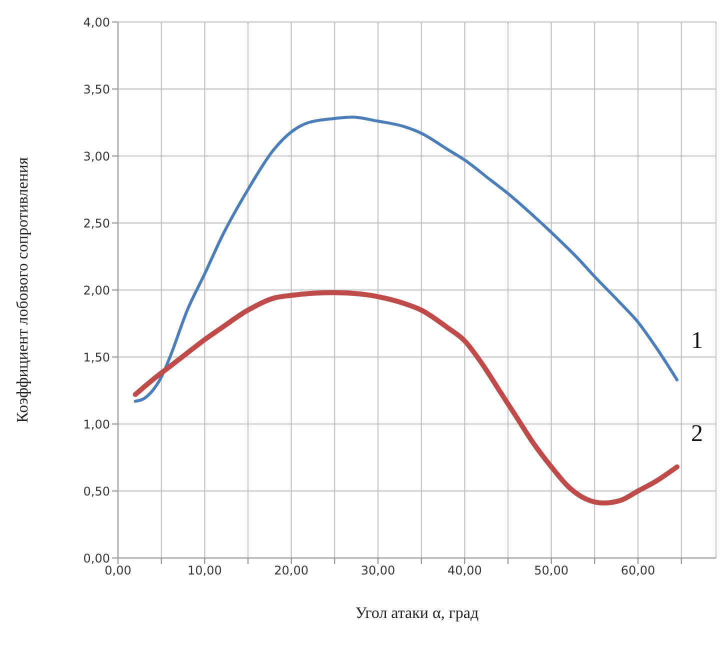 The width and height of the screenshot is (724, 646). What do you see at coordinates (96, 357) in the screenshot?
I see `y-tick-label: 1,50` at bounding box center [96, 357].